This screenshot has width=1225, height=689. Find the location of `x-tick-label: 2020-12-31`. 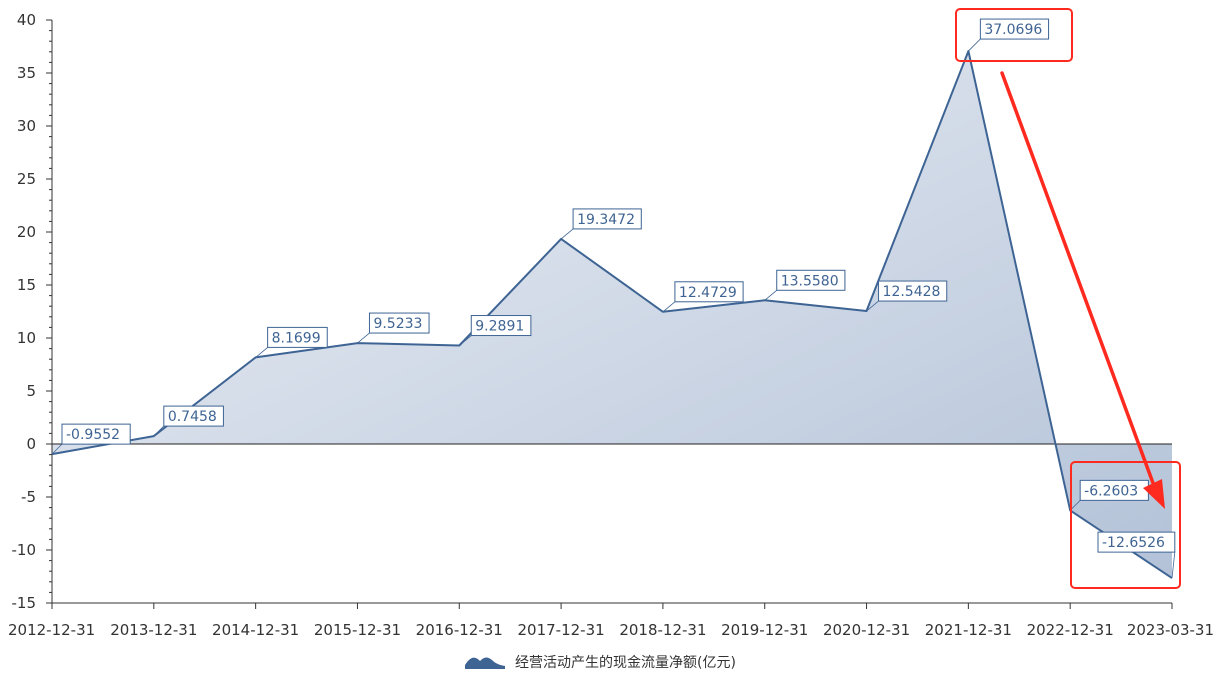

x-tick-label: 2020-12-31 is located at coordinates (866, 630).